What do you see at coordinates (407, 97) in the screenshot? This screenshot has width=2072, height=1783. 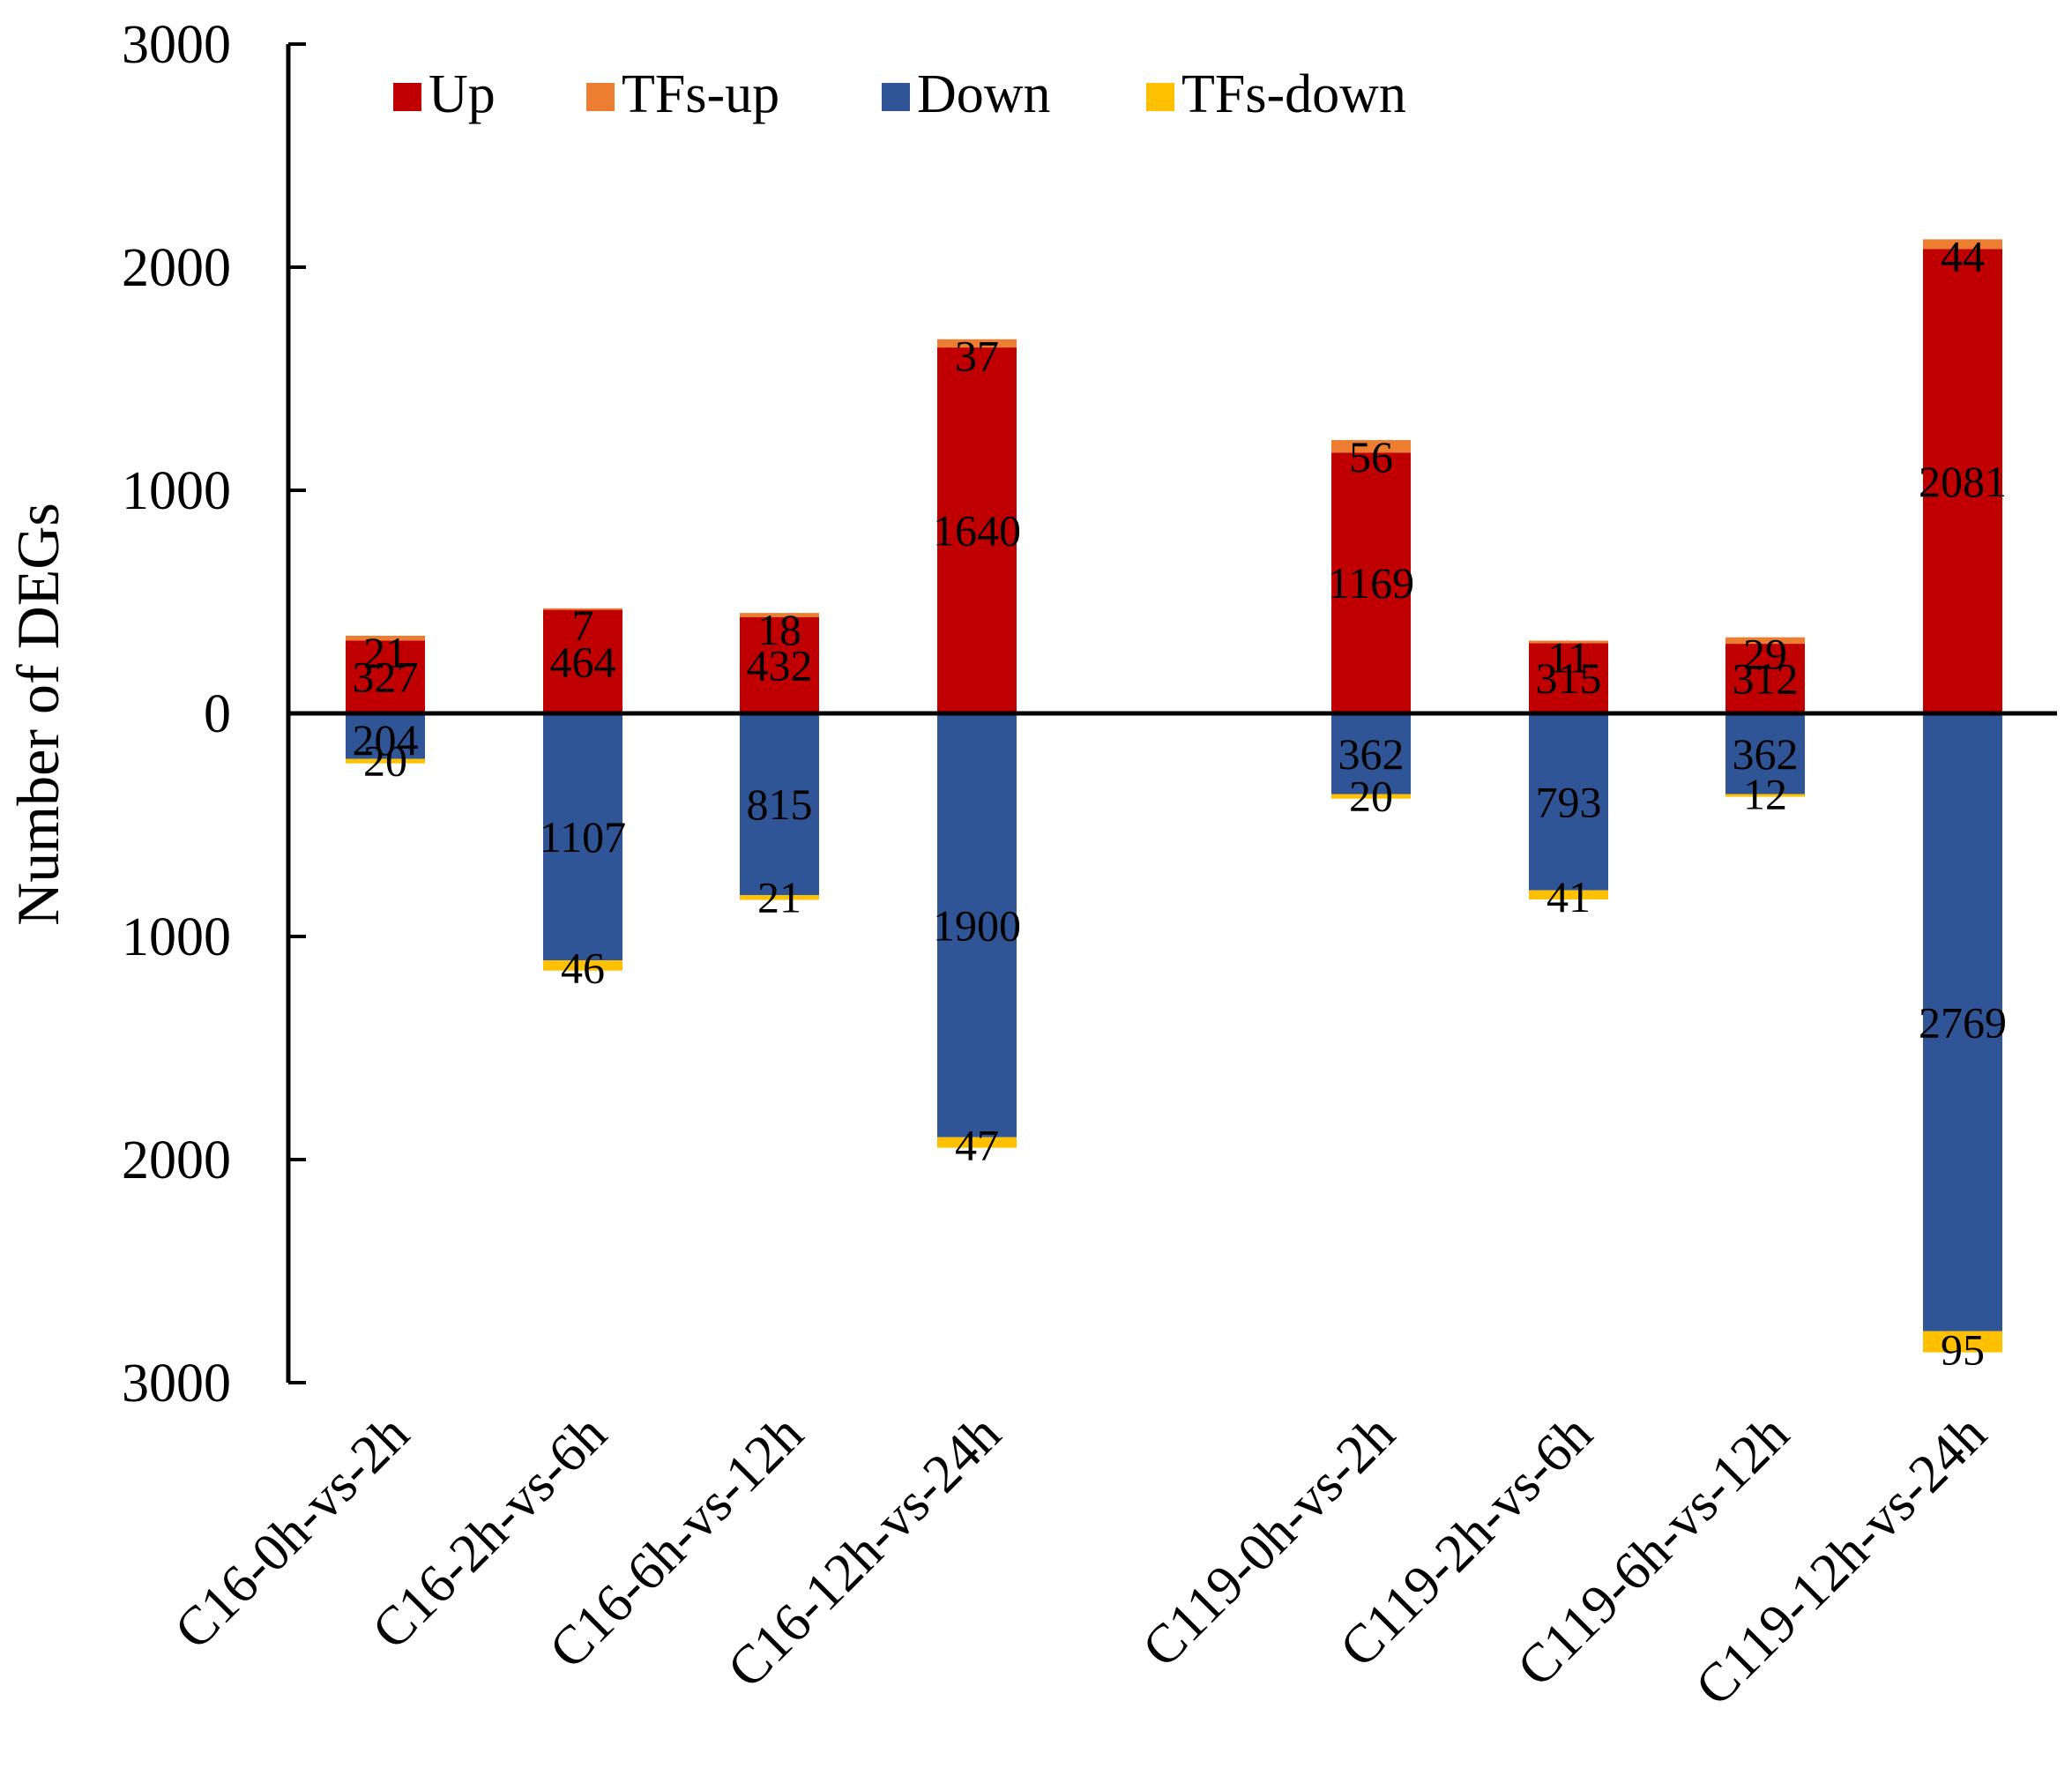 I see `legend-swatch-up` at bounding box center [407, 97].